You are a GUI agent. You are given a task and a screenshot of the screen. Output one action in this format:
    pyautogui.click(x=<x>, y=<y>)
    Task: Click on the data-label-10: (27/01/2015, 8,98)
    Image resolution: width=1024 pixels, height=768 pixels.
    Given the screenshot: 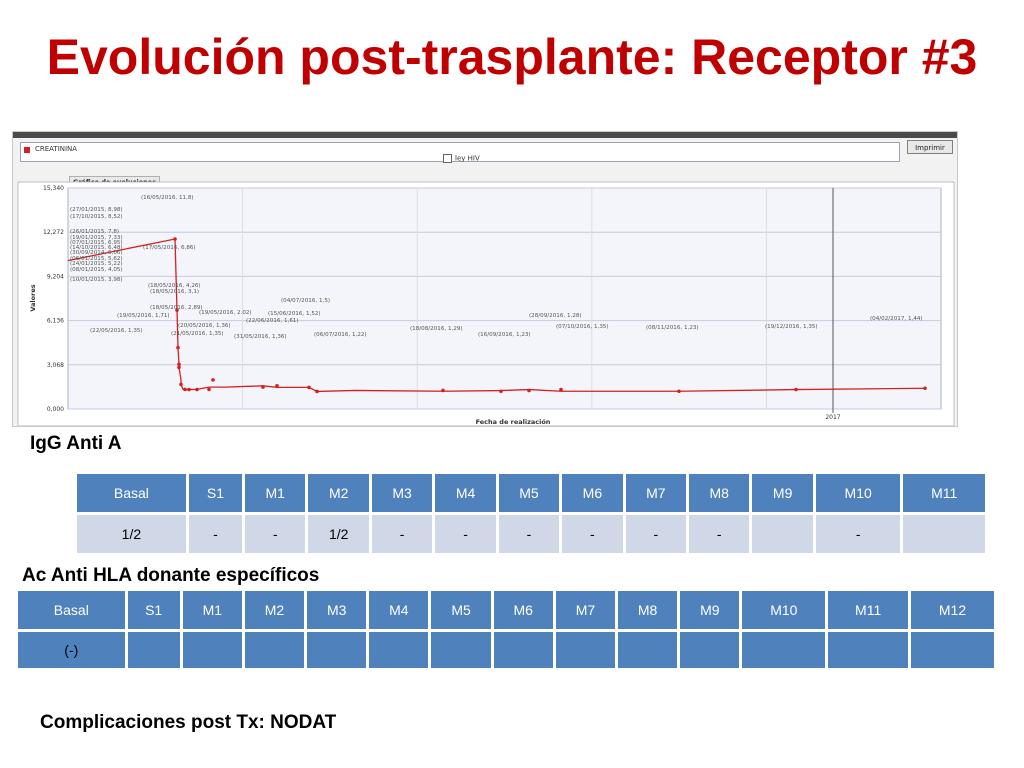 What is the action you would take?
    pyautogui.click(x=96, y=210)
    